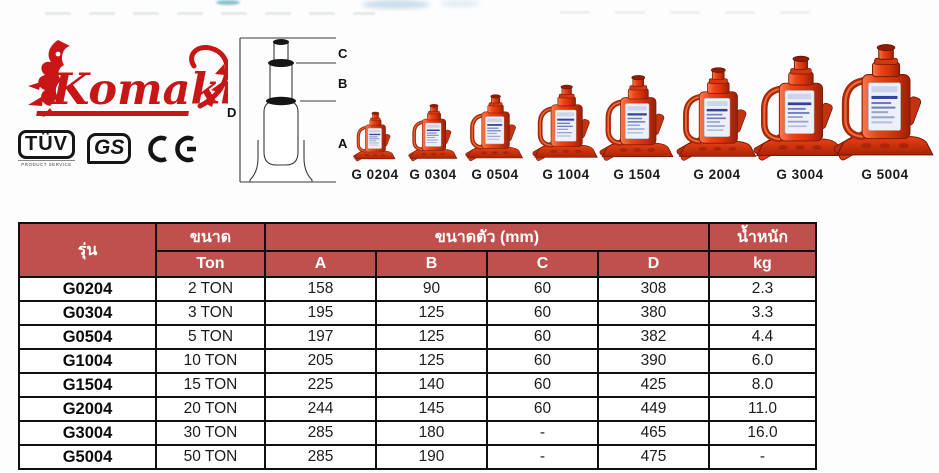 The width and height of the screenshot is (939, 473). I want to click on cell-b: 190, so click(431, 457).